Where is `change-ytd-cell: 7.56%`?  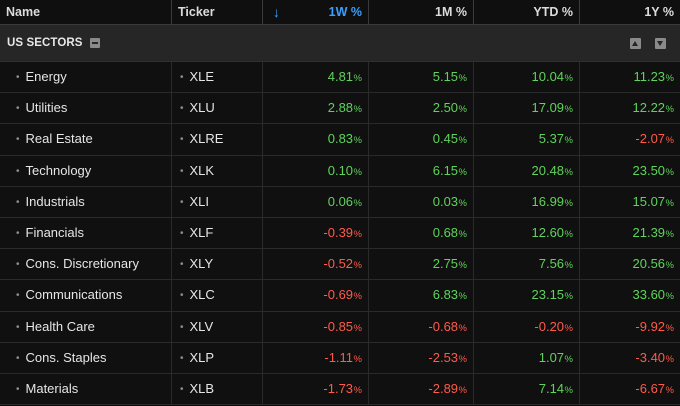 change-ytd-cell: 7.56% is located at coordinates (527, 264).